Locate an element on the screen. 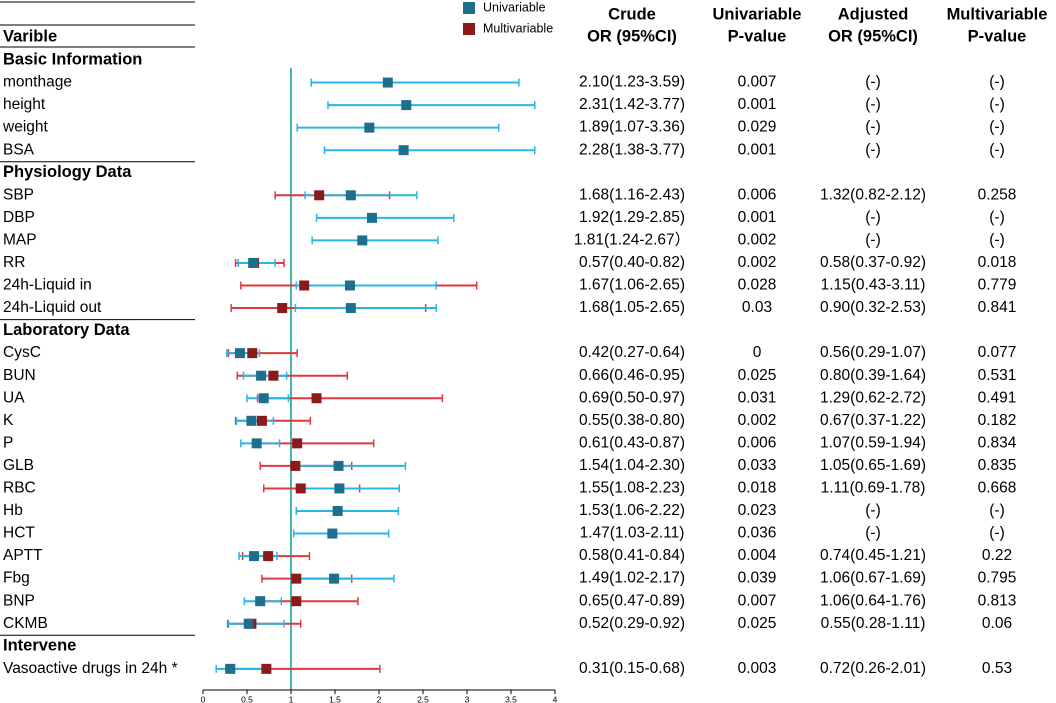 This screenshot has width=1056, height=703. multivariable-p-dbp: (-) is located at coordinates (997, 217).